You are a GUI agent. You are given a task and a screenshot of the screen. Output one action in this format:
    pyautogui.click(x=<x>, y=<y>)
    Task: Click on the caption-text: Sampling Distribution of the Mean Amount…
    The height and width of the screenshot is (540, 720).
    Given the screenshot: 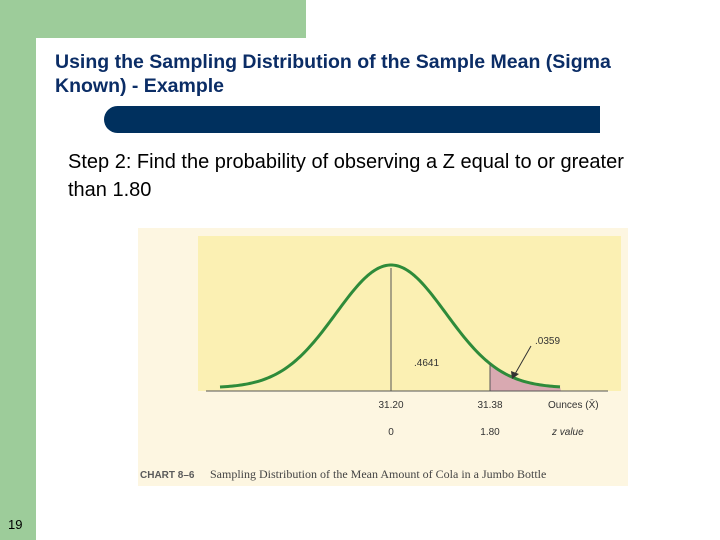 What is the action you would take?
    pyautogui.click(x=378, y=474)
    